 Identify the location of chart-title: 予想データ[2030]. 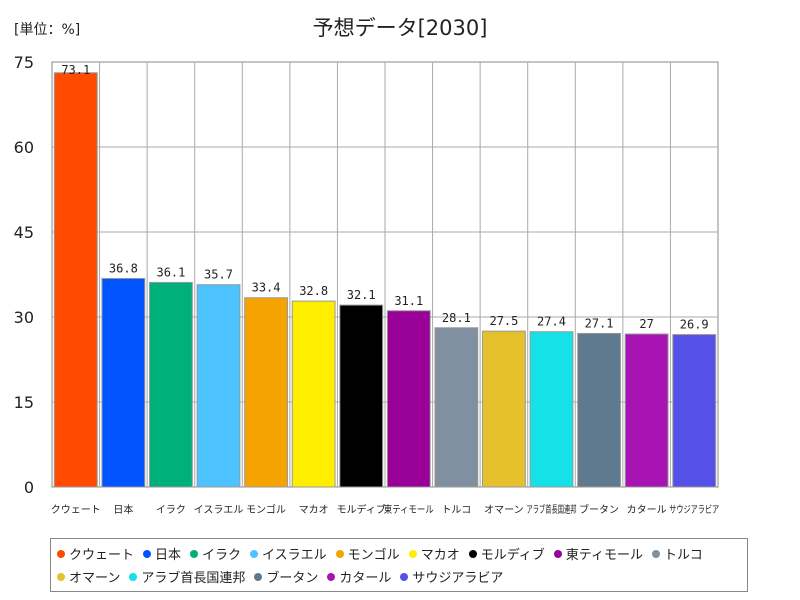
(400, 28).